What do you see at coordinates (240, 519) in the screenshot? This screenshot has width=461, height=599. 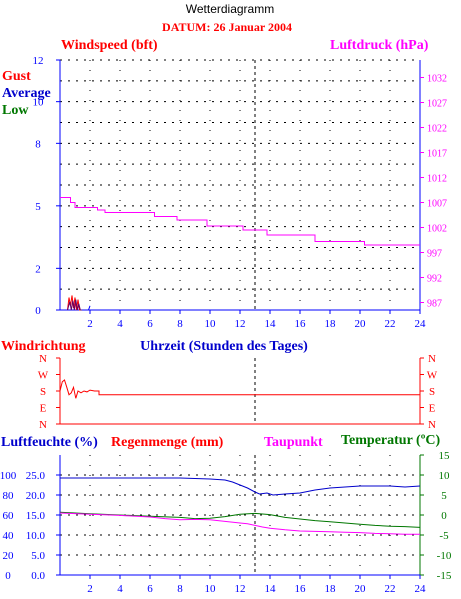 I see `series-temperatur-c-` at bounding box center [240, 519].